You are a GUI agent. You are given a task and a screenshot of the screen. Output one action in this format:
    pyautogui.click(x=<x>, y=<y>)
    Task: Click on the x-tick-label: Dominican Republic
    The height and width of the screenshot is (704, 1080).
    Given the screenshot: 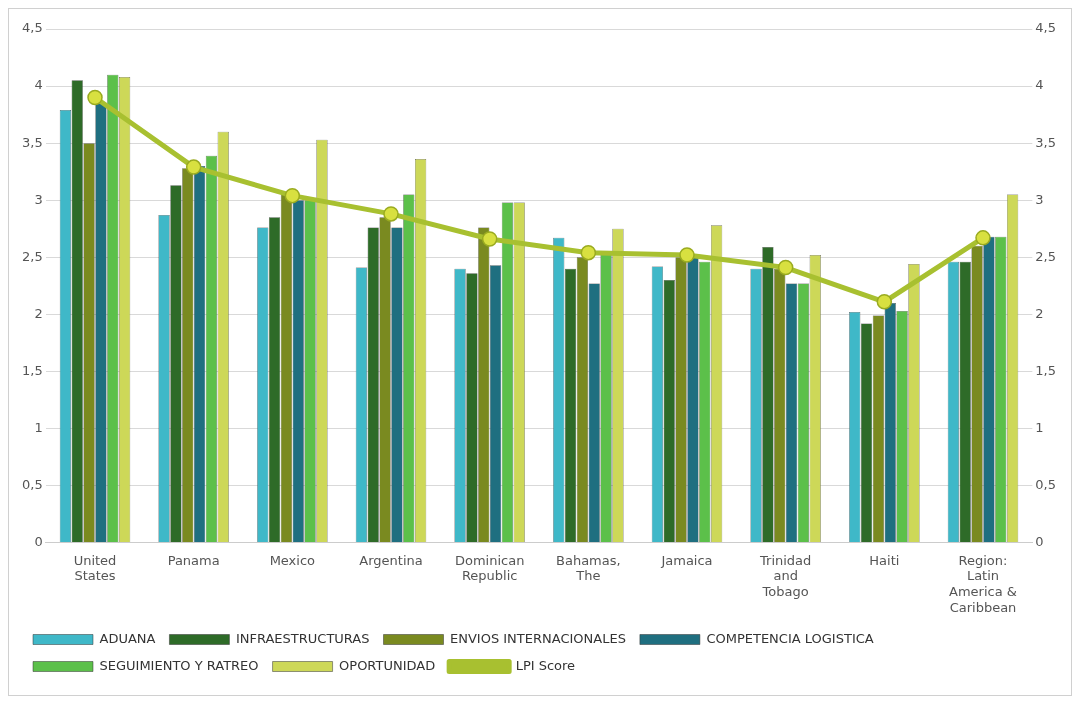 What is the action you would take?
    pyautogui.click(x=489, y=568)
    